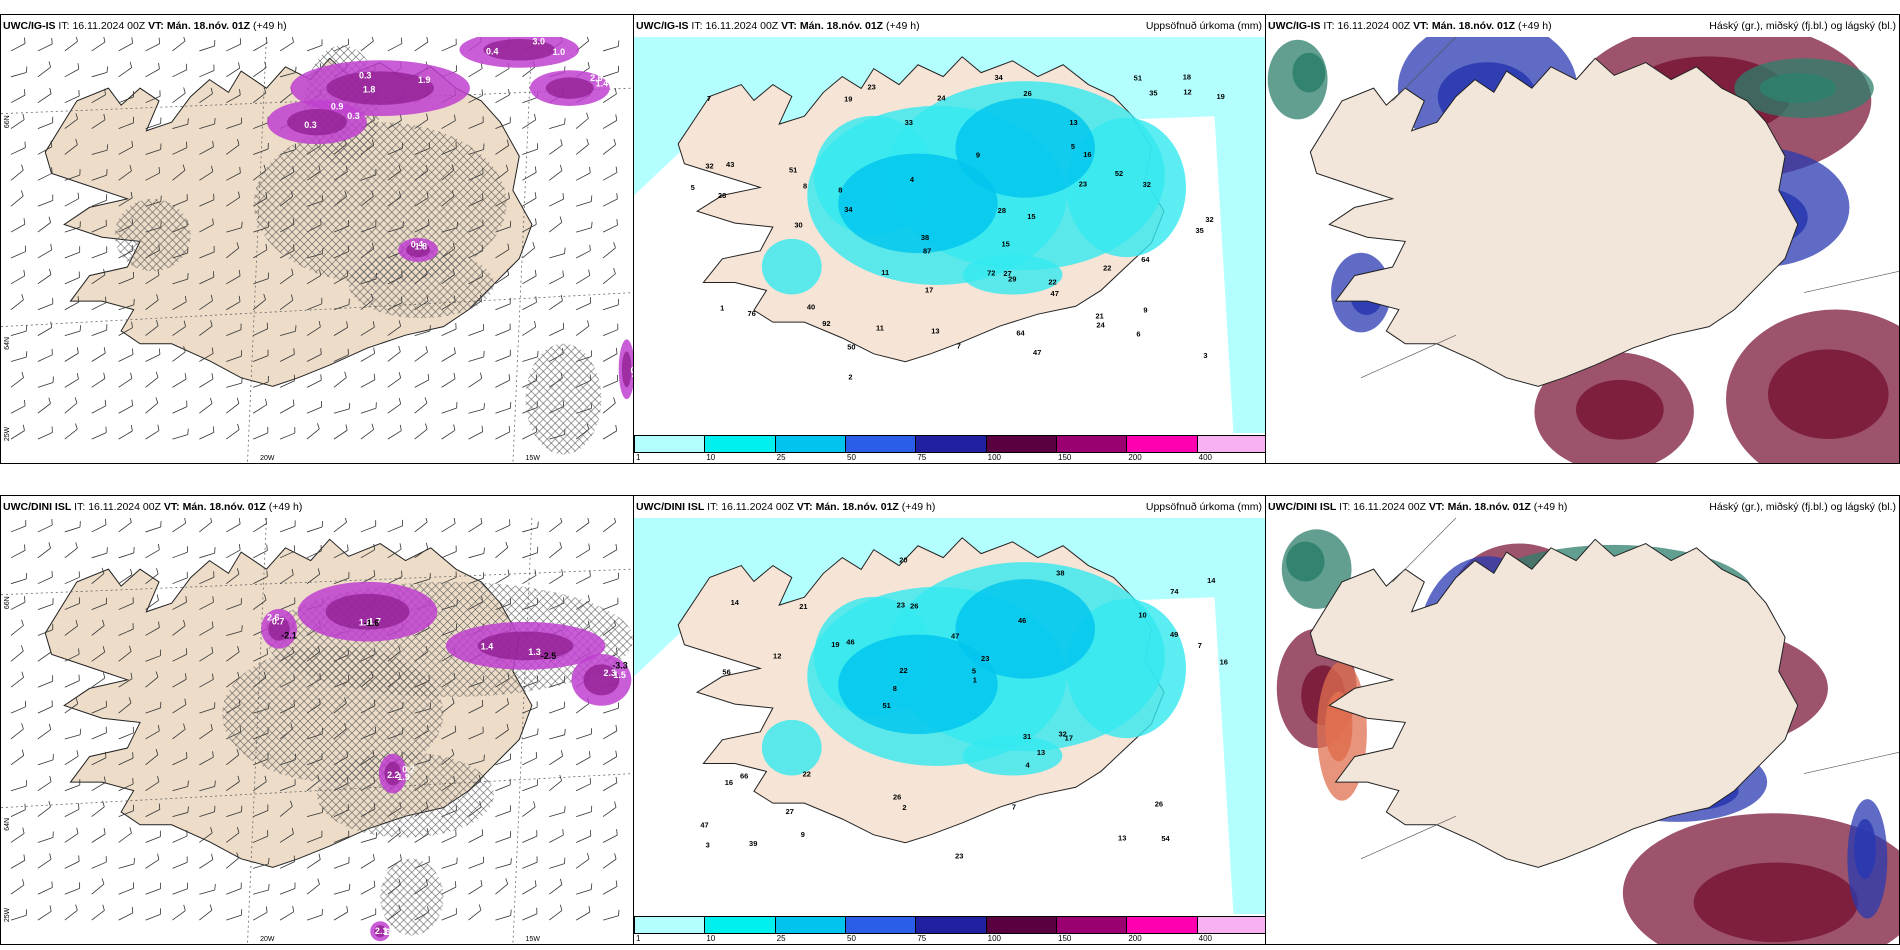 This screenshot has width=1900, height=950. Describe the element at coordinates (380, 88) in the screenshot. I see `precip-rate-core` at that location.